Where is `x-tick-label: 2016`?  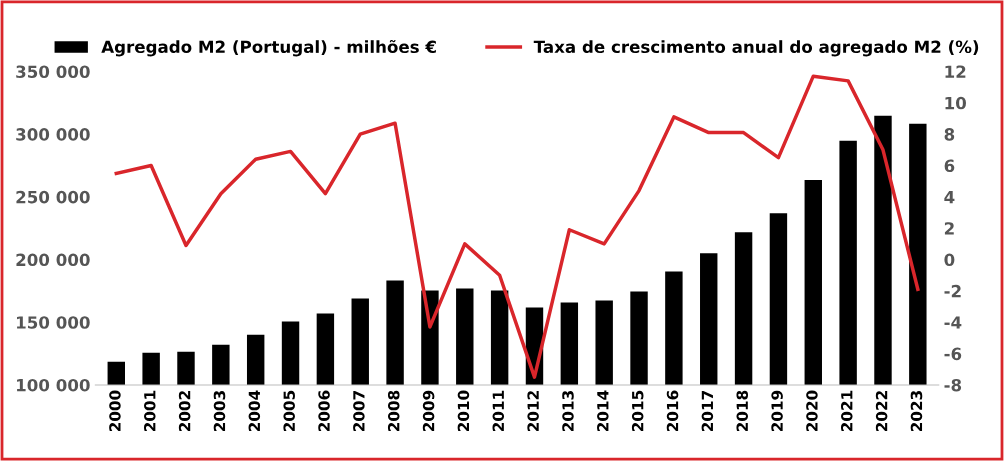 x-tick-label: 2016 is located at coordinates (672, 411).